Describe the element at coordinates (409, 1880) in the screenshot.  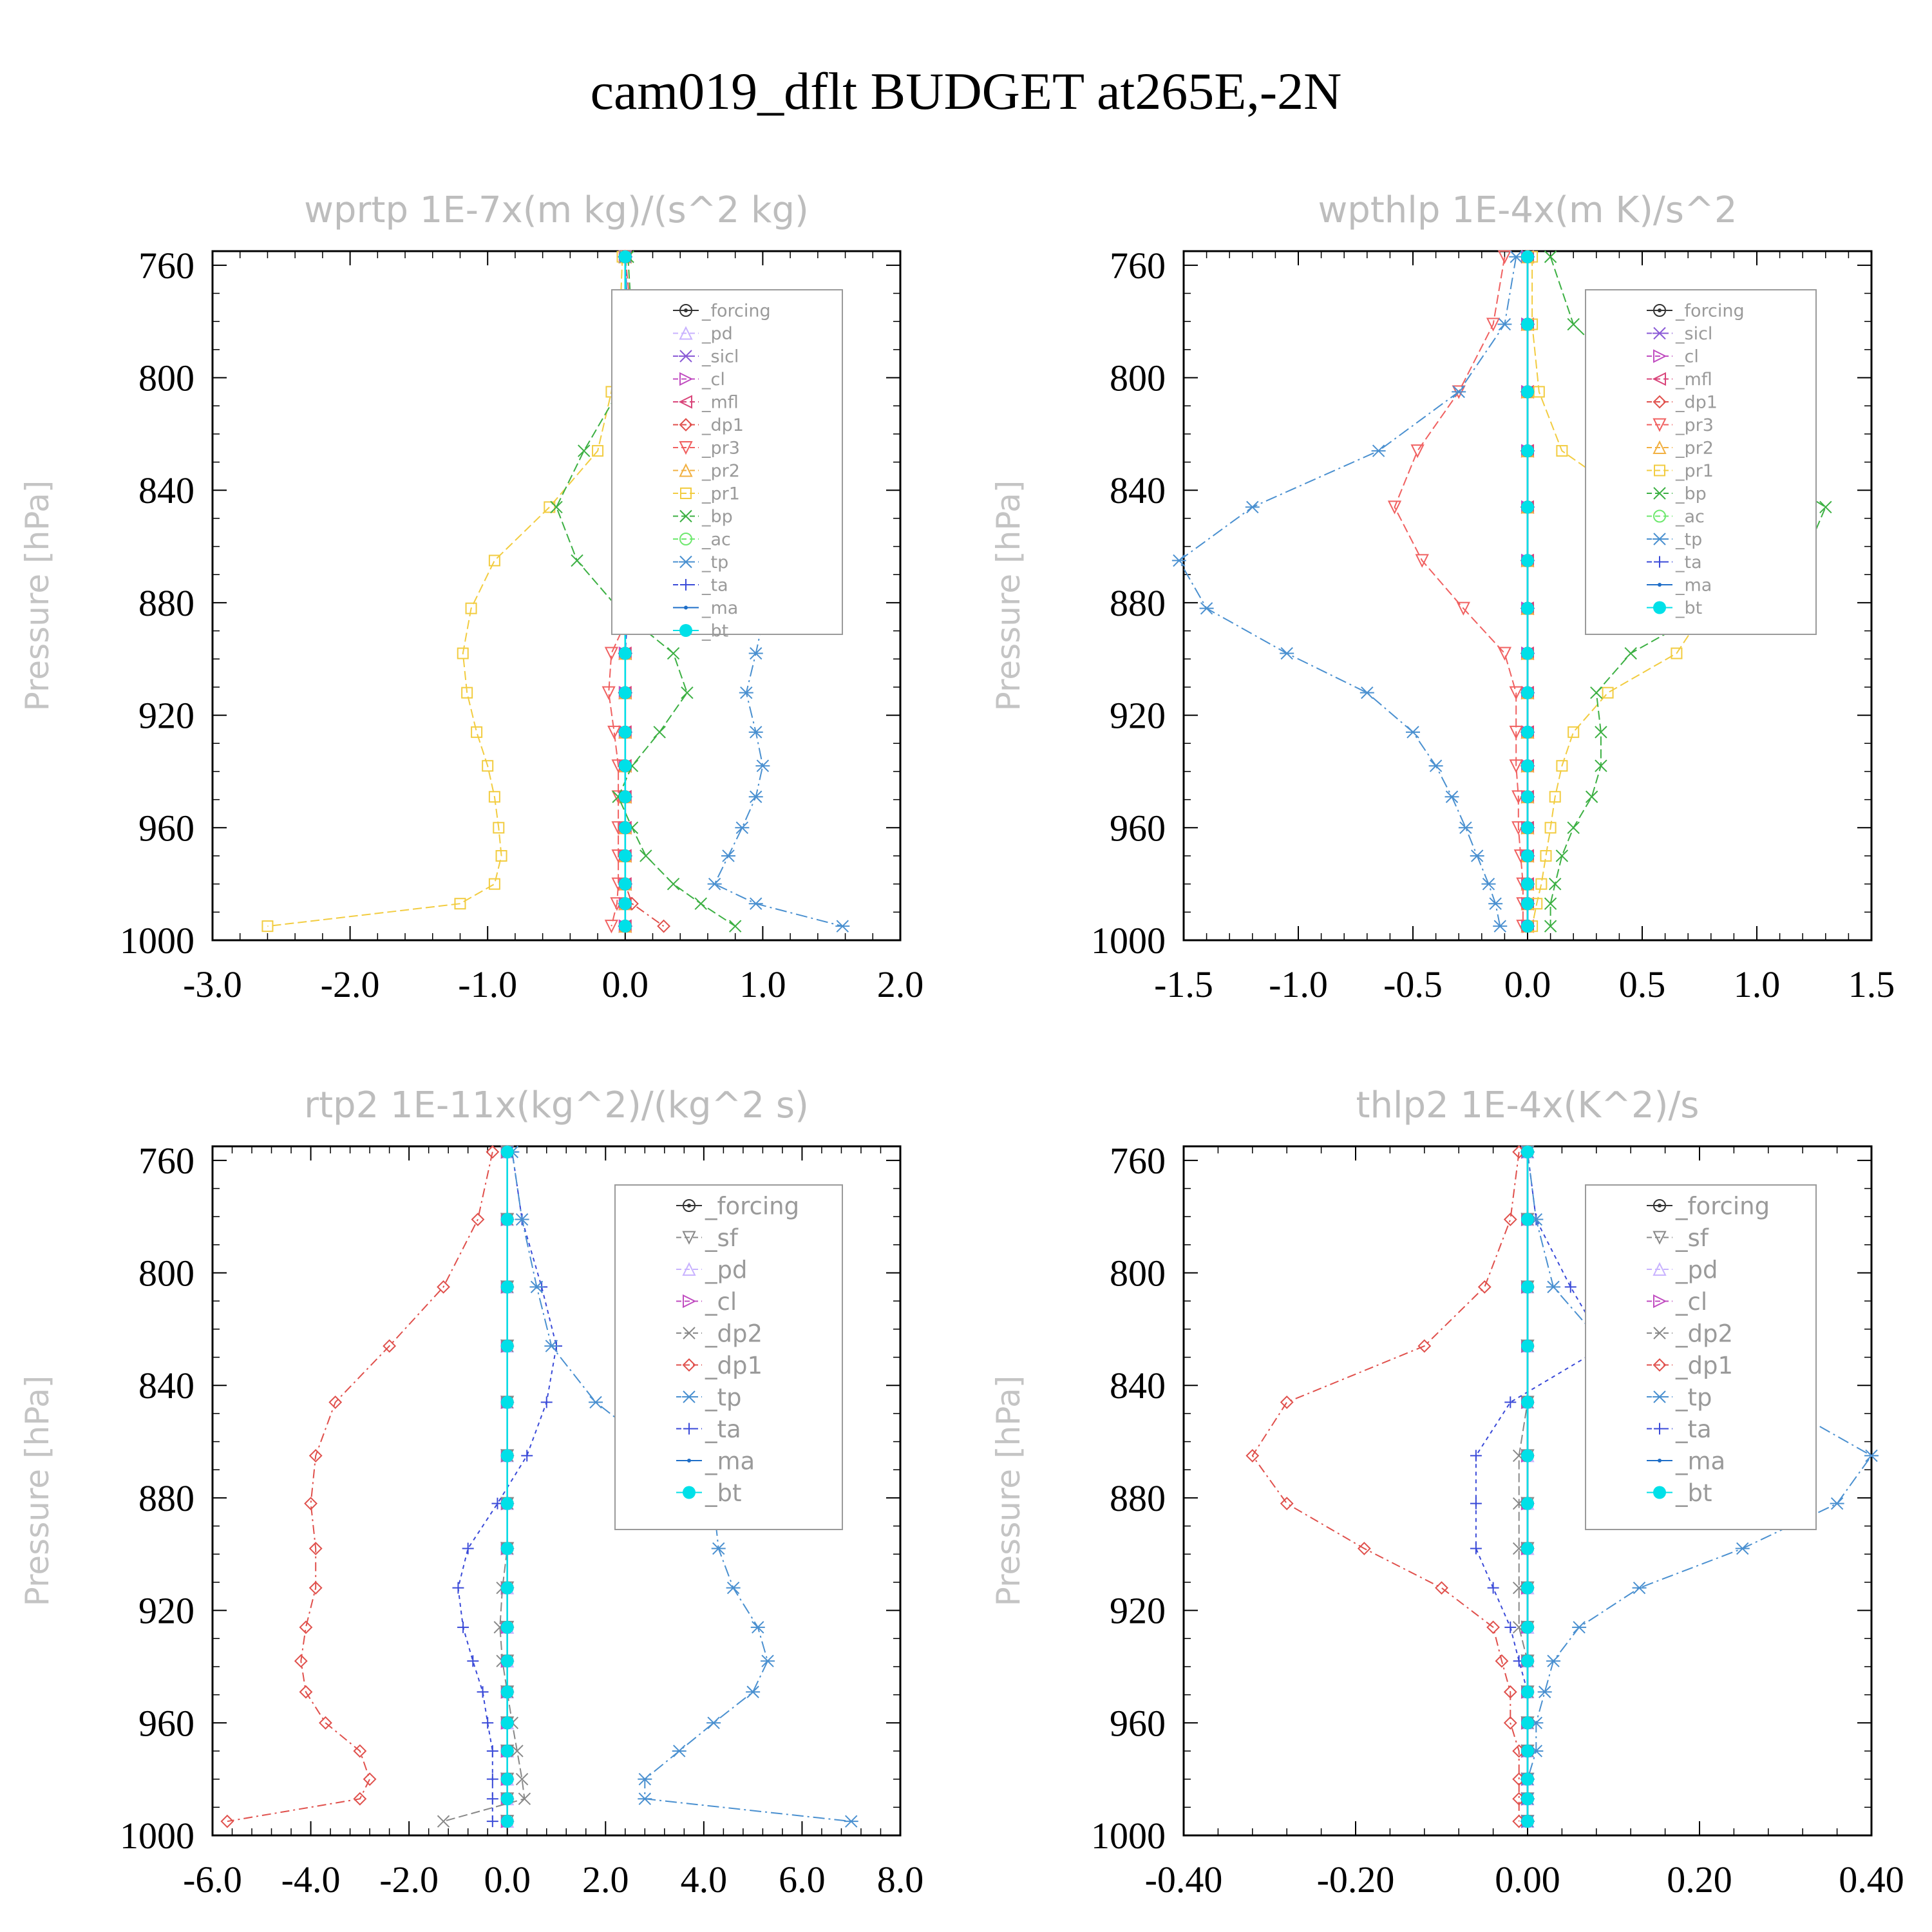
I see `x-tick-label: -2.0` at that location.